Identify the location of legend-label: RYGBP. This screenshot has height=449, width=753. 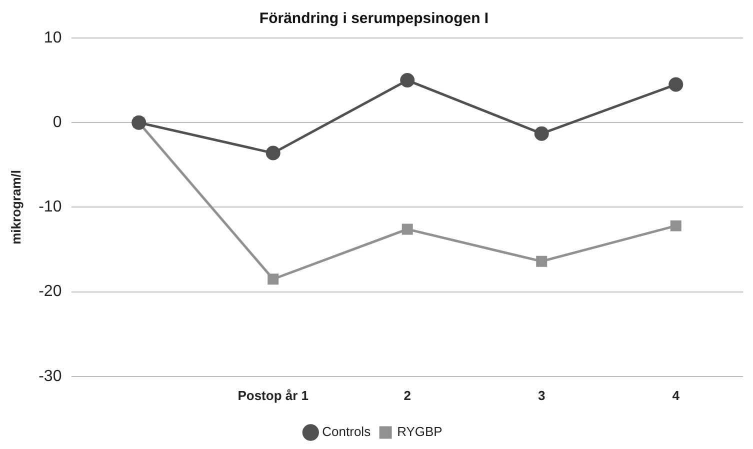
(419, 432).